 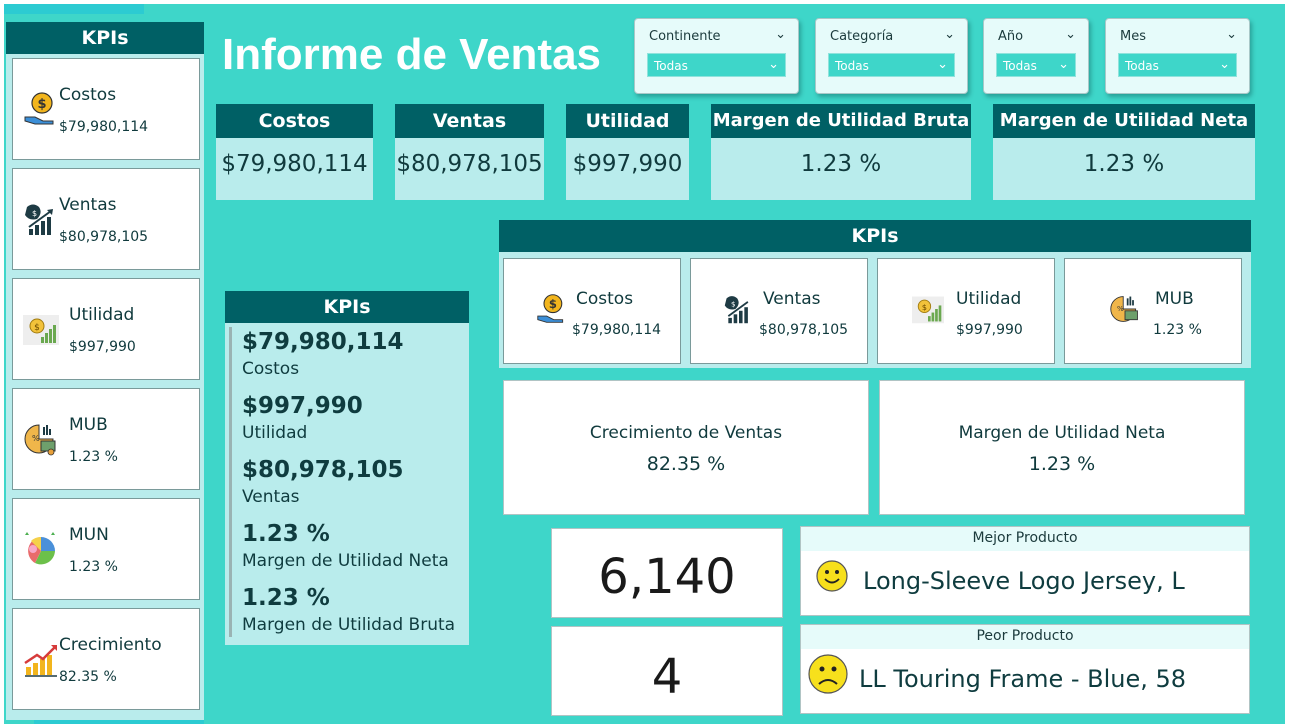 I want to click on card-header: Costos, so click(x=294, y=121).